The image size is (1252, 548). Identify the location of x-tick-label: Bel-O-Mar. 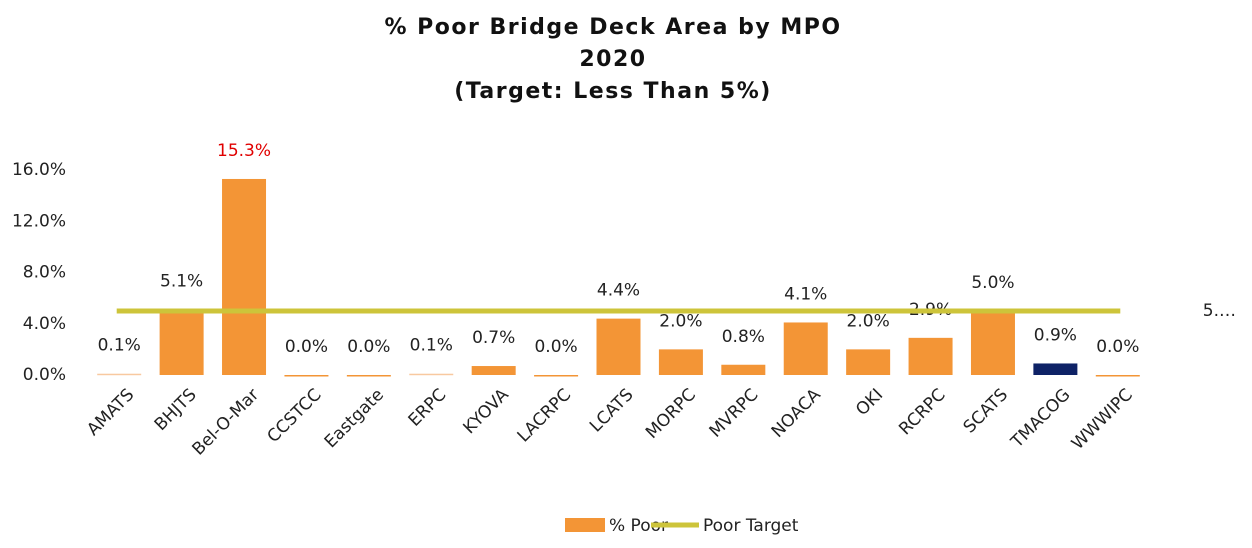
(225, 422).